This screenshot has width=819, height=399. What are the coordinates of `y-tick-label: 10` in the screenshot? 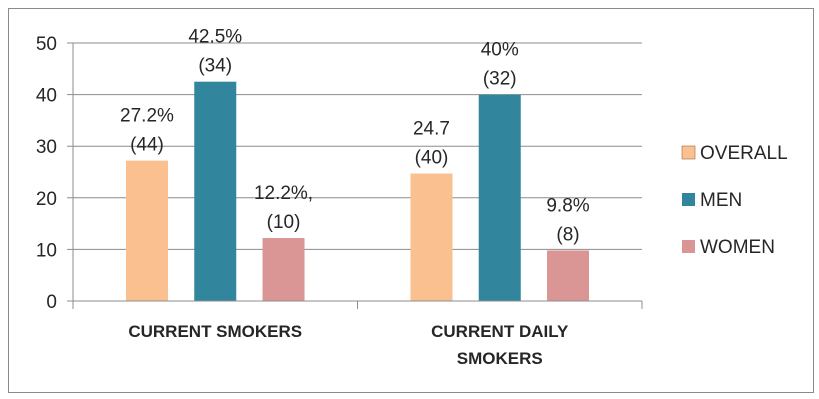 It's located at (46, 250).